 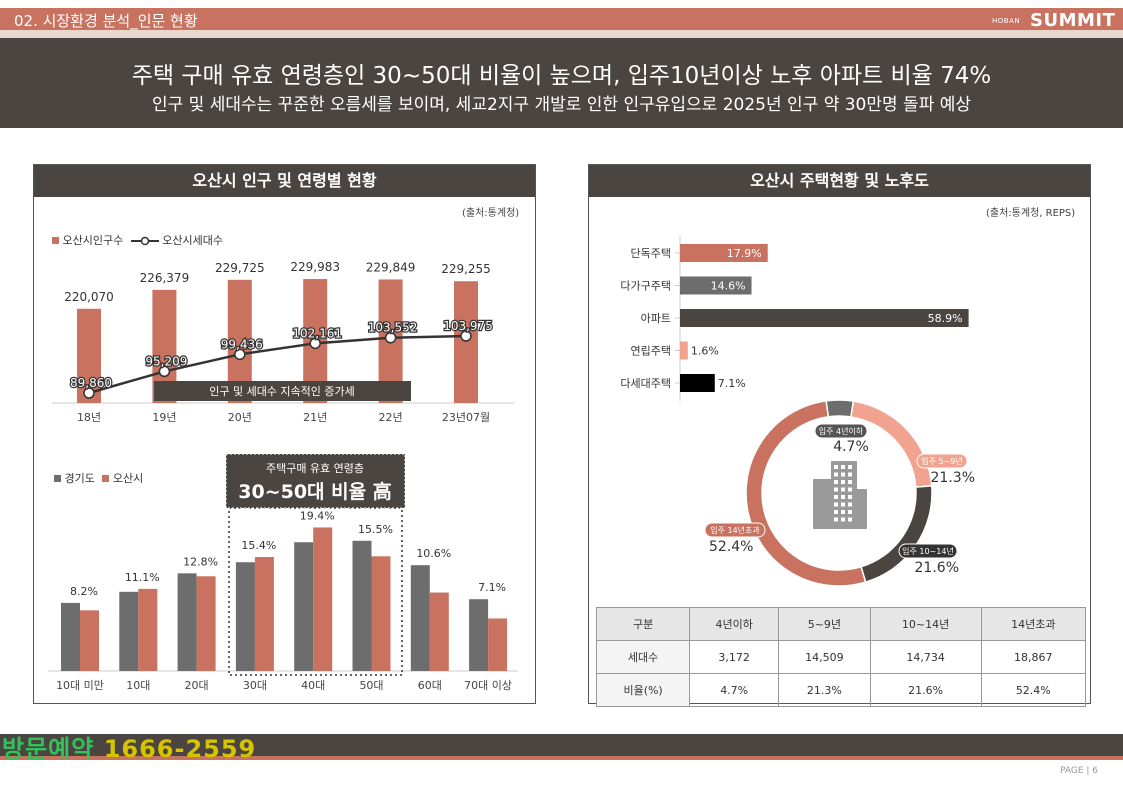 What do you see at coordinates (561, 758) in the screenshot?
I see `footer-strip` at bounding box center [561, 758].